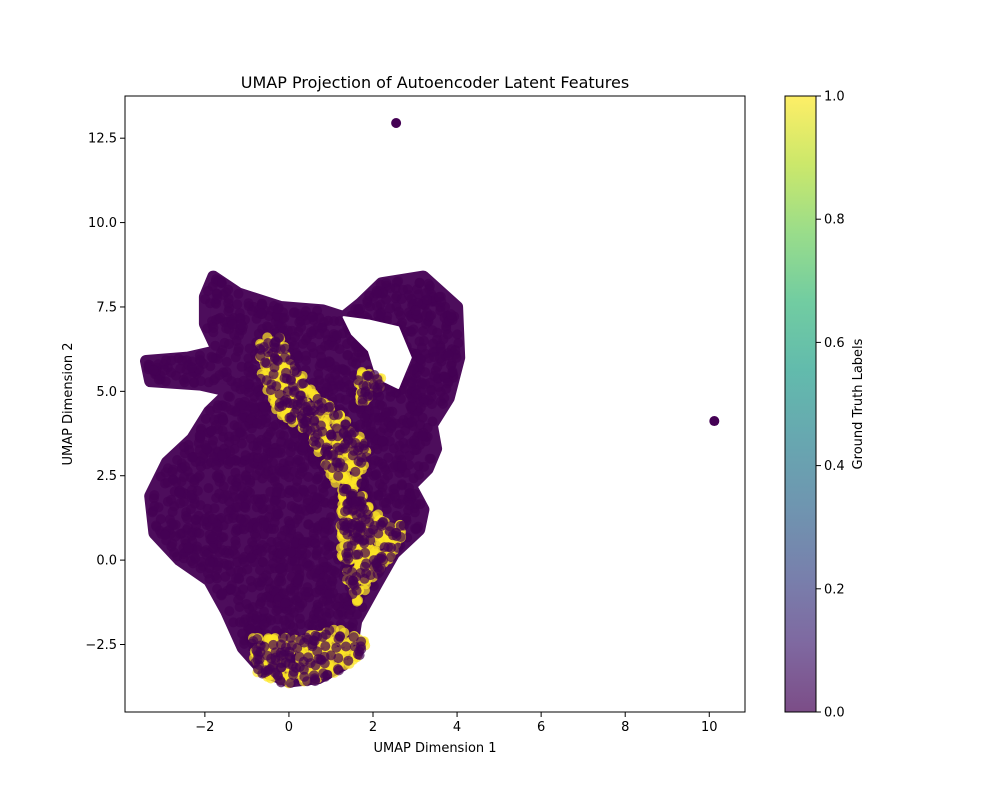 This screenshot has height=800, width=1000. Describe the element at coordinates (377, 352) in the screenshot. I see `cloud-hole` at that location.